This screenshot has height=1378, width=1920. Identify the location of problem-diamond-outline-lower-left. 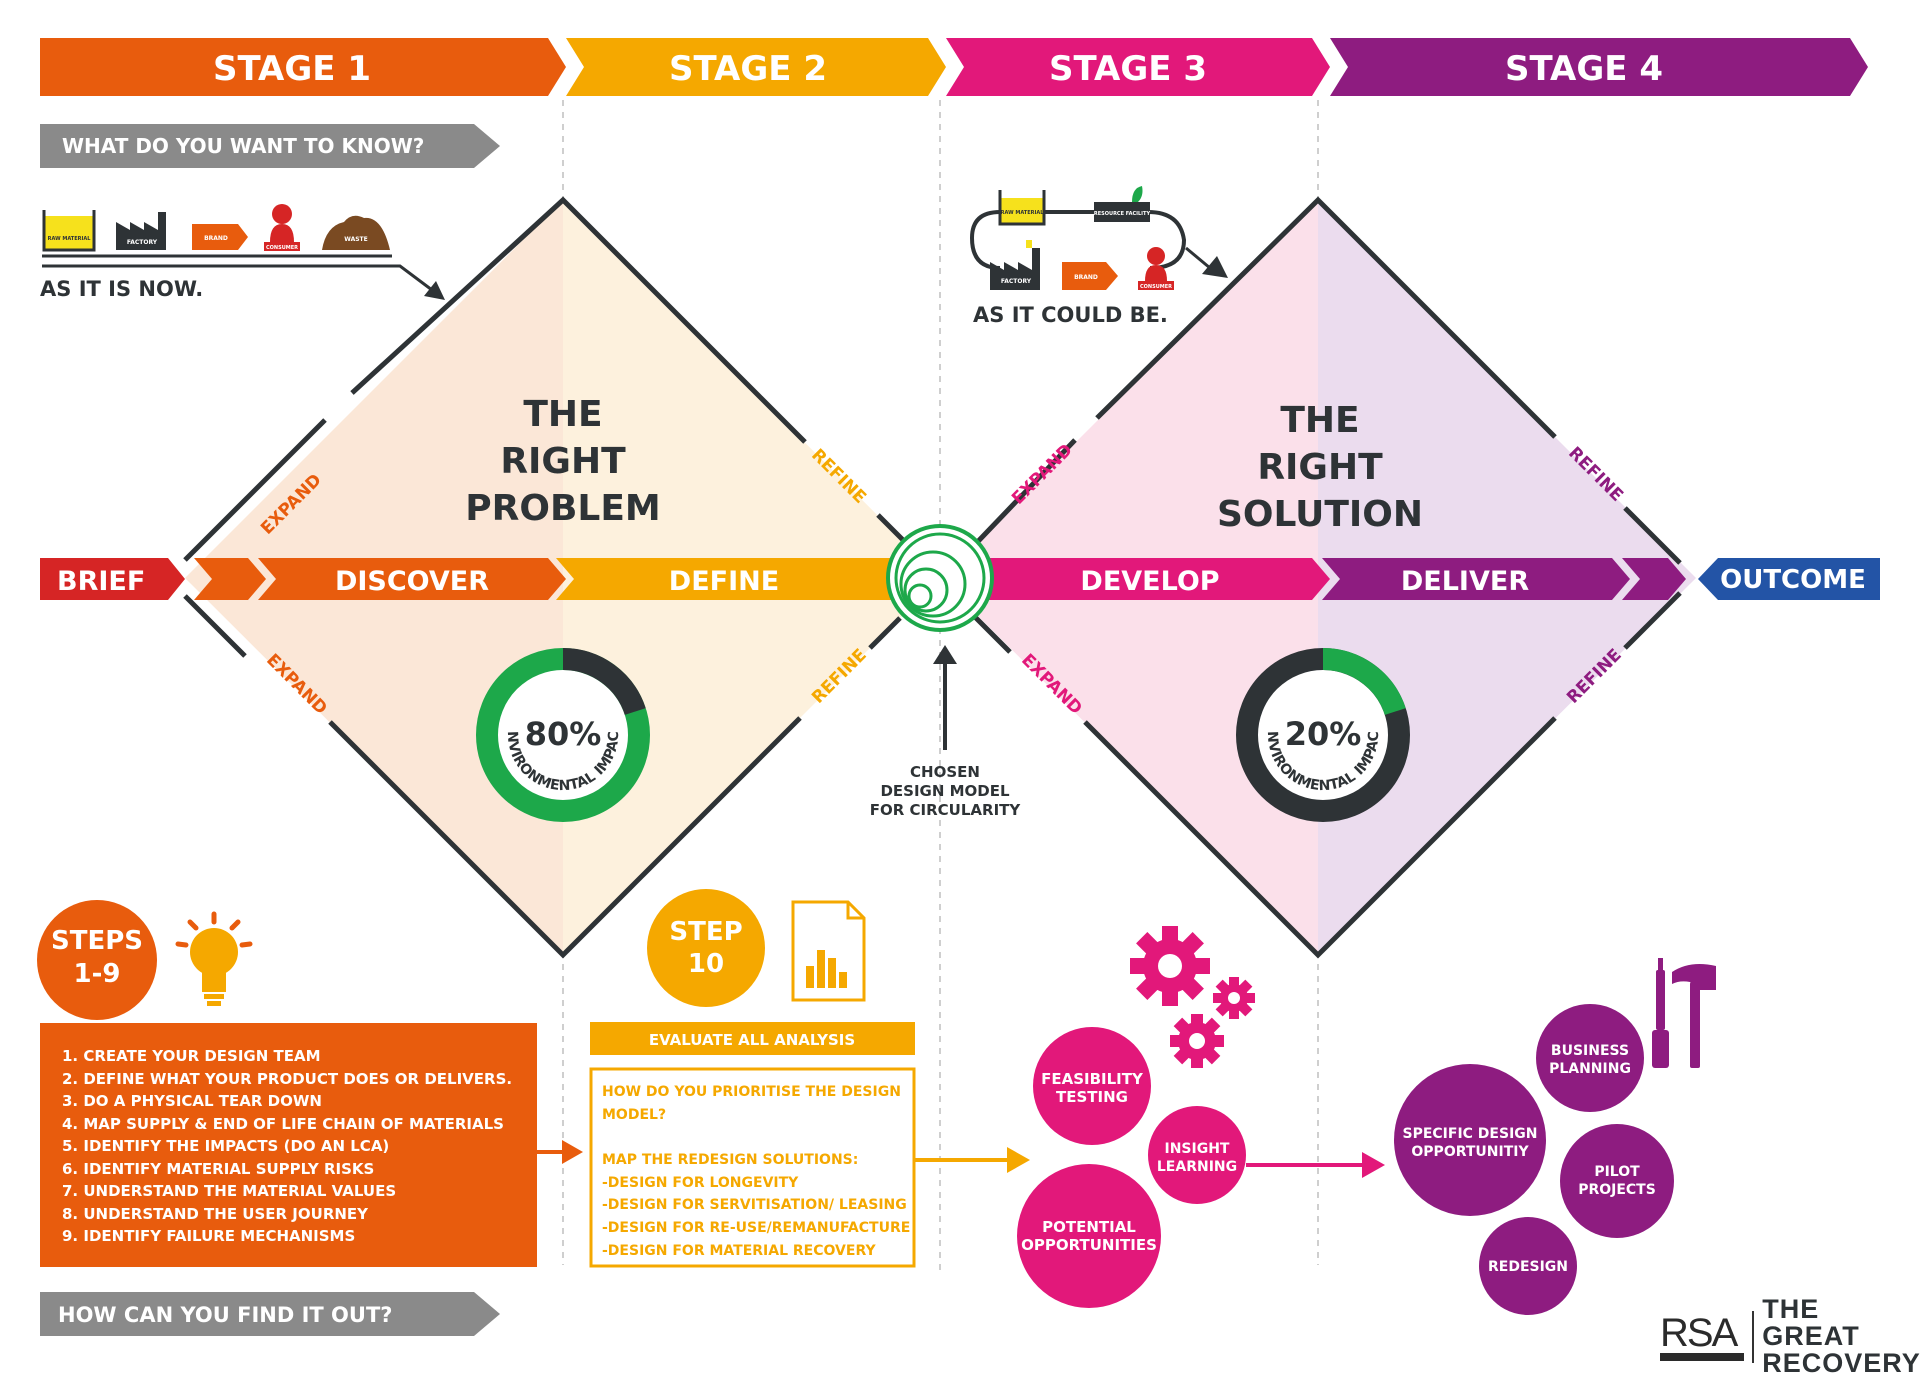
(215, 626).